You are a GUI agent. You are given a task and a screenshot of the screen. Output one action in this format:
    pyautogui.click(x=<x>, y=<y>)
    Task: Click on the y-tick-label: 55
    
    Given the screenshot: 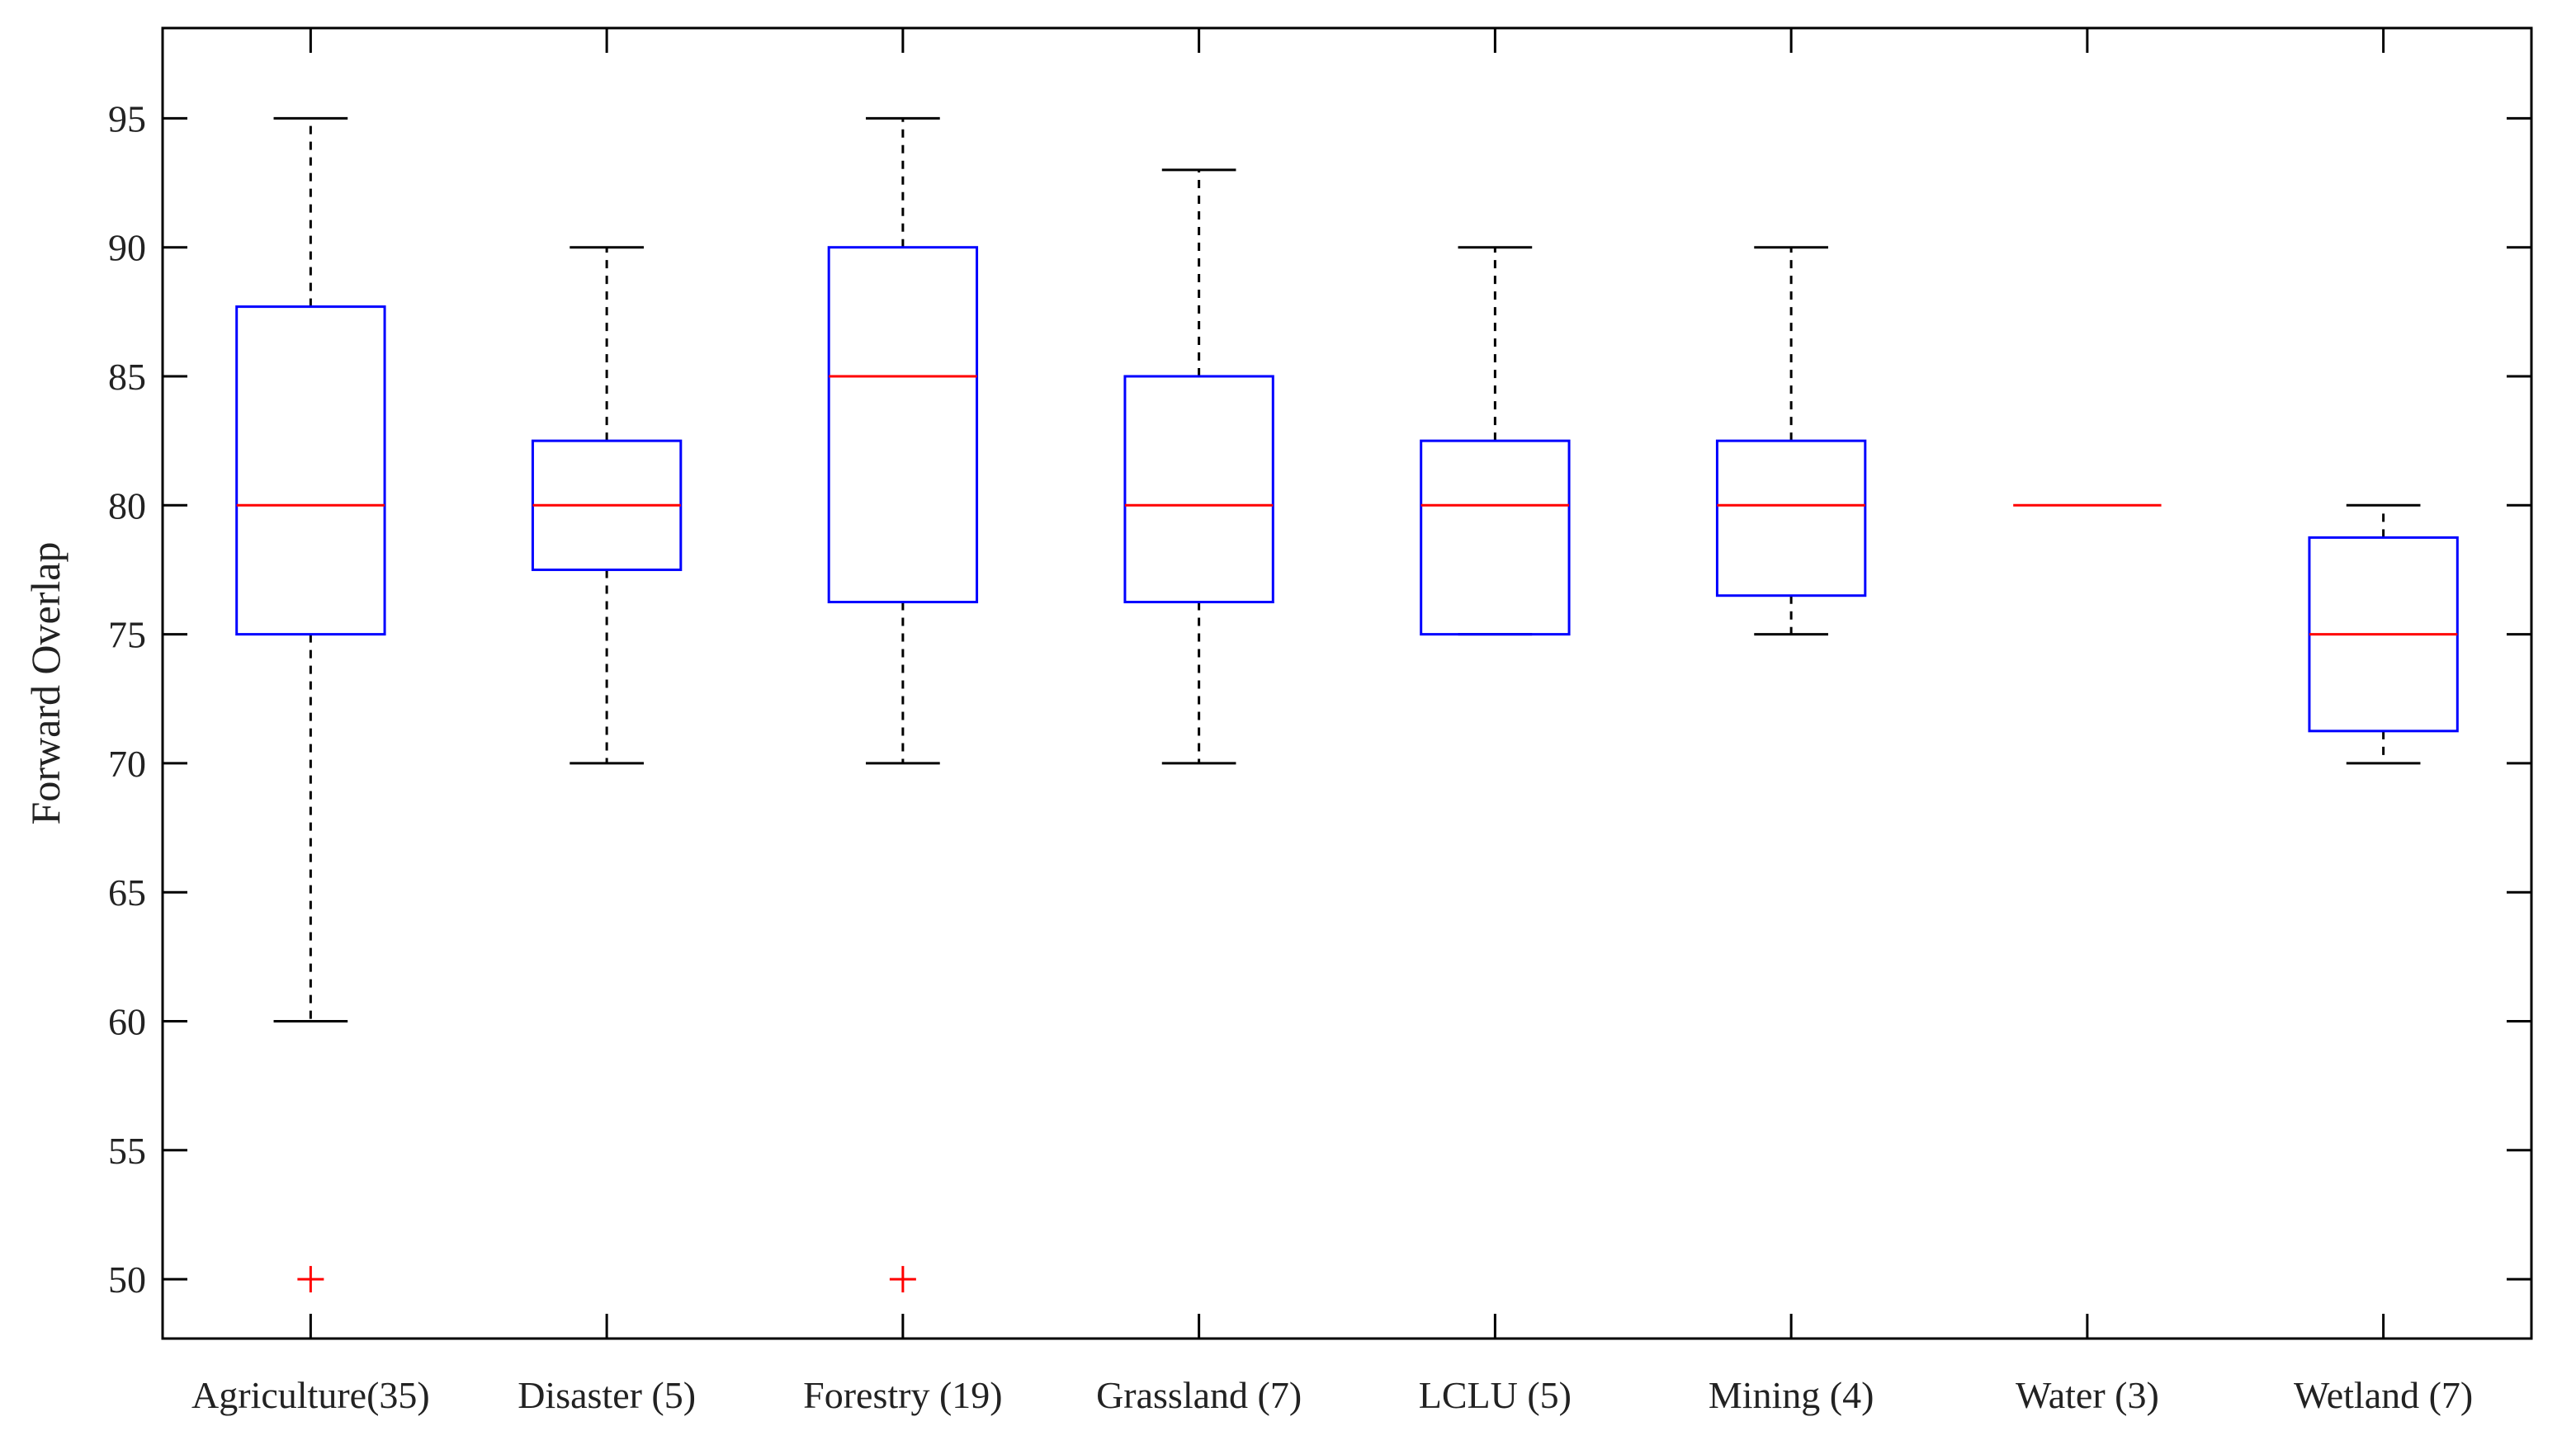 What is the action you would take?
    pyautogui.click(x=127, y=1151)
    